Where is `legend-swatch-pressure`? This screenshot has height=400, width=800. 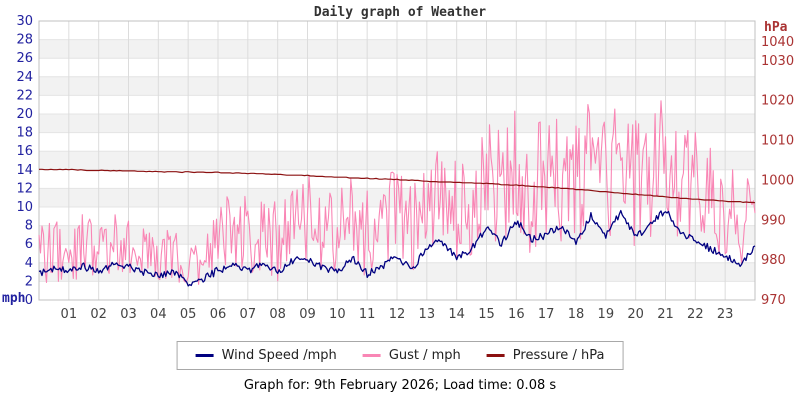
legend-swatch-pressure is located at coordinates (495, 355).